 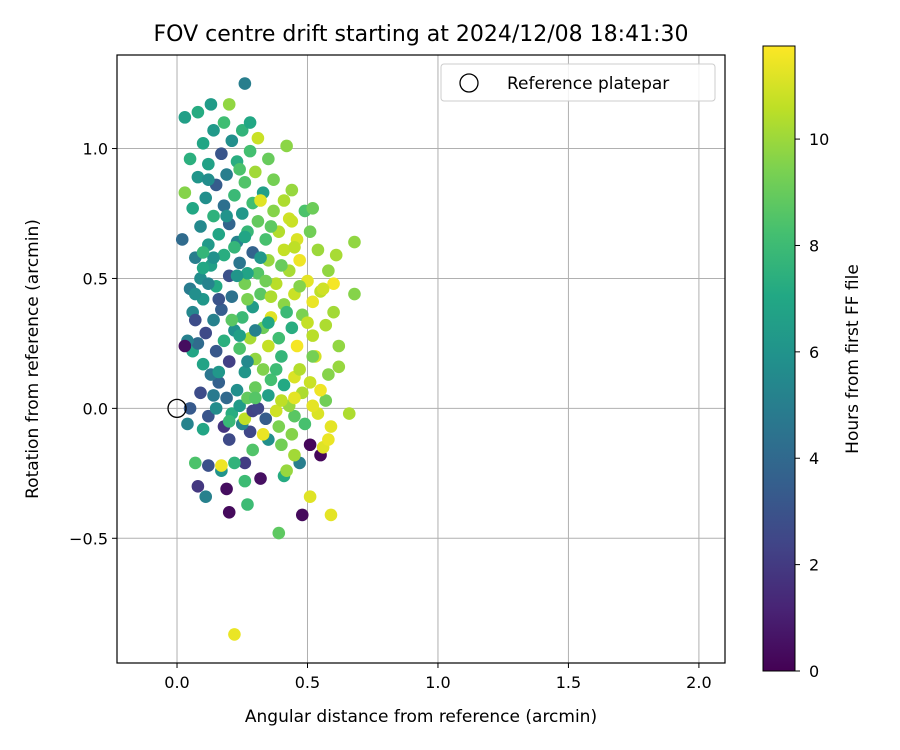 What do you see at coordinates (95, 149) in the screenshot?
I see `y-tick-label: 1.0` at bounding box center [95, 149].